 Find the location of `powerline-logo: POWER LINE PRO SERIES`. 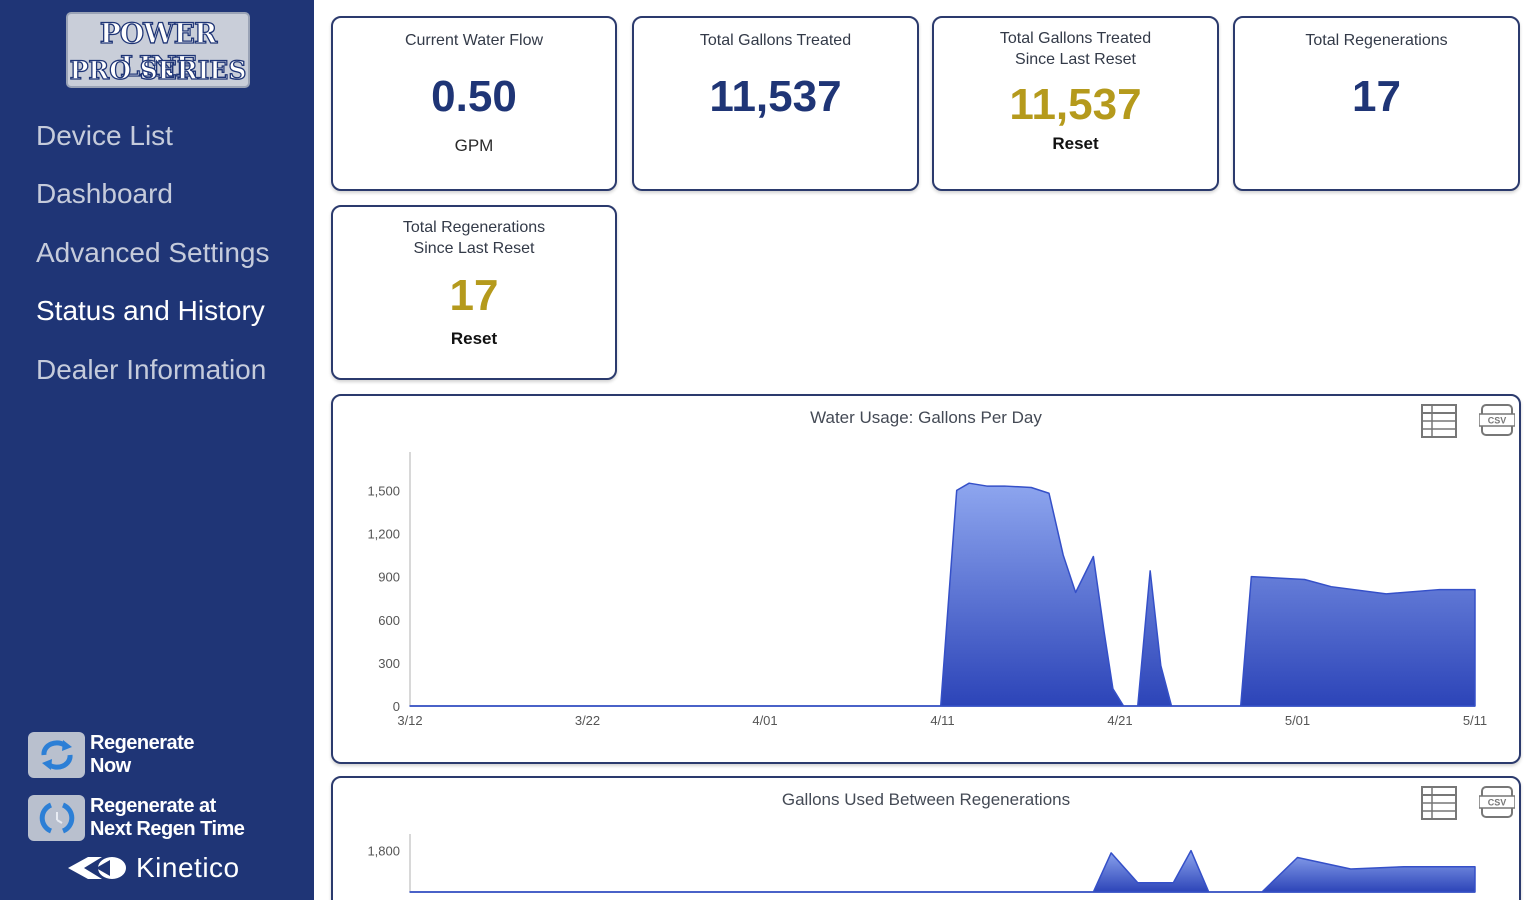

powerline-logo: POWER LINE PRO SERIES is located at coordinates (158, 50).